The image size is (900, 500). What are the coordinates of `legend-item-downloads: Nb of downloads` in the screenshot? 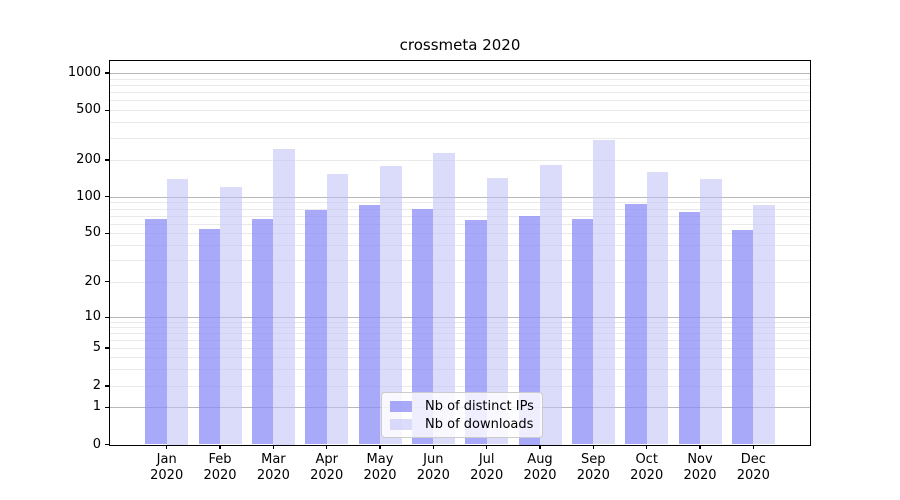 It's located at (462, 424).